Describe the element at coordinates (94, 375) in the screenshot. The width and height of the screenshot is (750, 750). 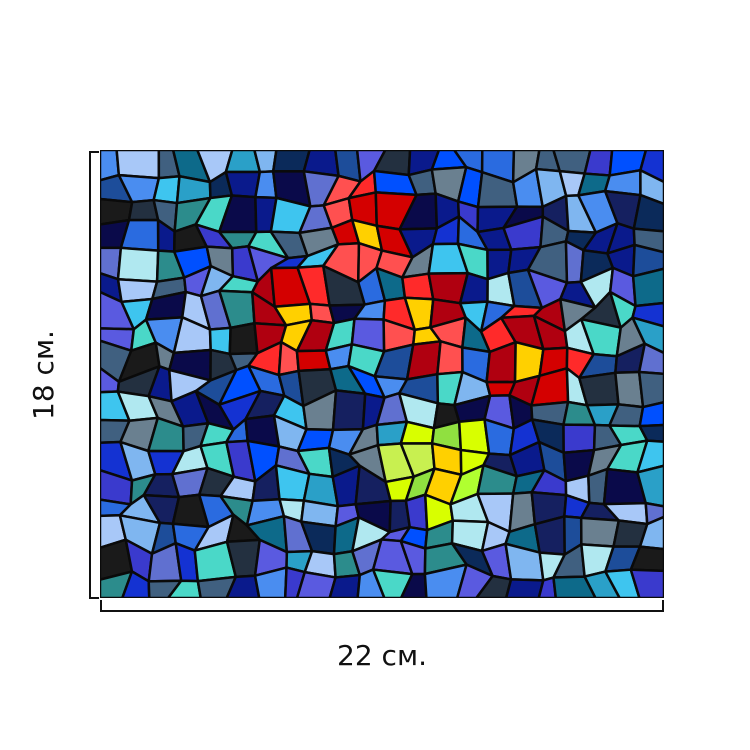
I see `height-bracket` at that location.